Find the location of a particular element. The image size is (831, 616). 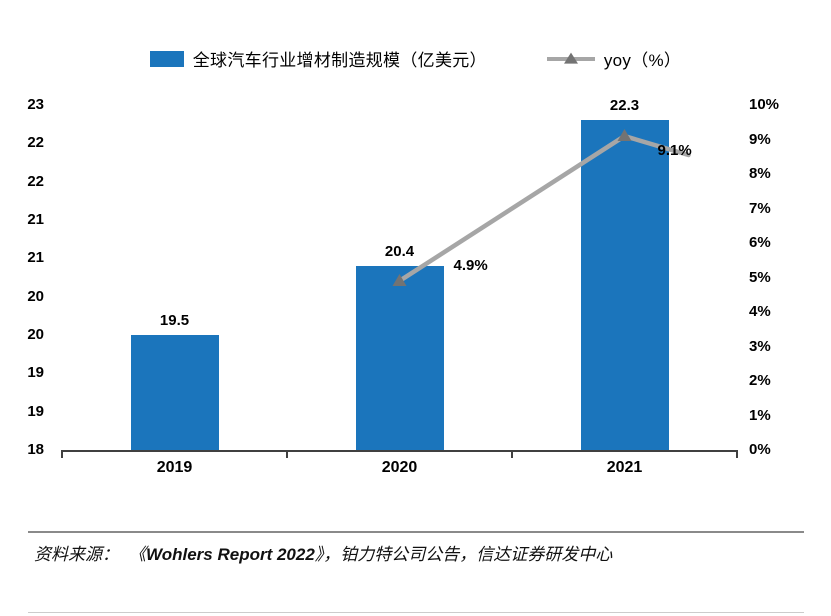

right-axis-tick-label: 0% is located at coordinates (760, 449).